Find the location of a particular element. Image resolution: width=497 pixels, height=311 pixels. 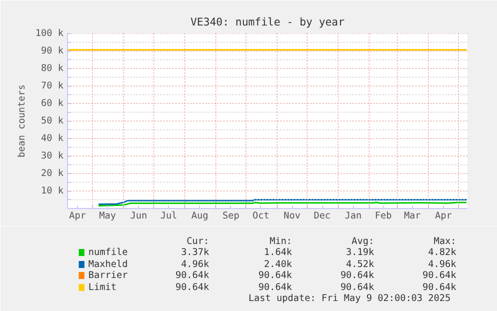

legend-label: Maxheld is located at coordinates (108, 264).